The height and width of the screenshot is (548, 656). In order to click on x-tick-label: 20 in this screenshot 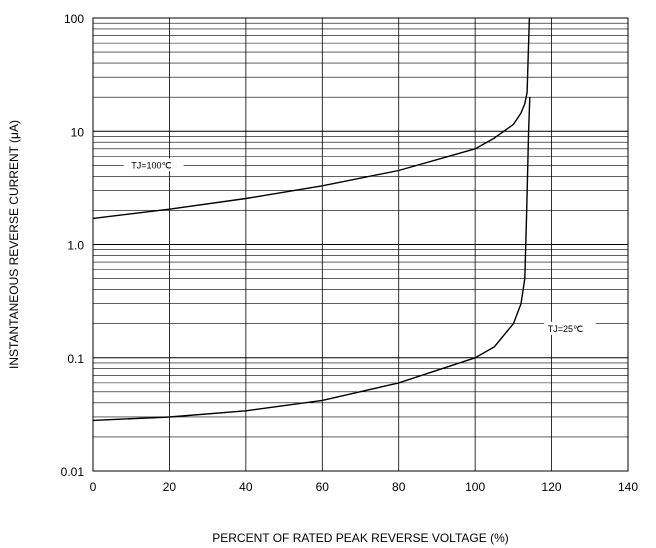, I will do `click(170, 487)`.